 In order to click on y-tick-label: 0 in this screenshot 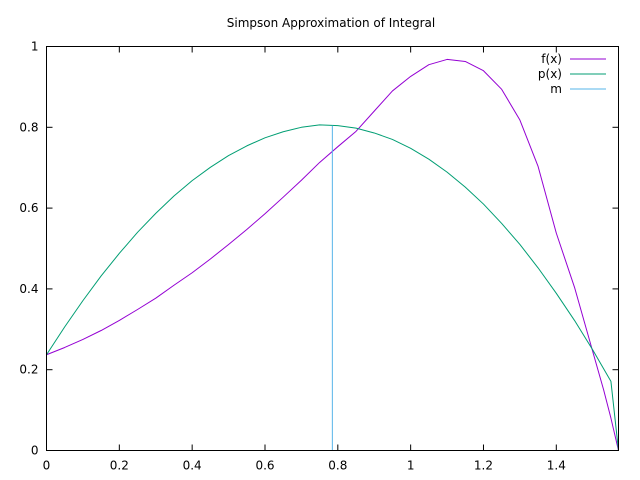, I will do `click(35, 451)`.